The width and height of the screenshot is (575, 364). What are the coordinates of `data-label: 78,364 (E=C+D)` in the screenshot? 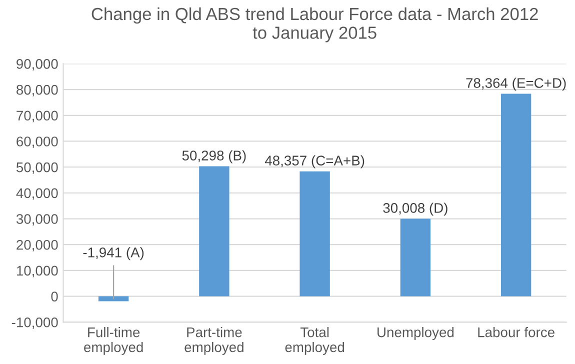 It's located at (516, 84).